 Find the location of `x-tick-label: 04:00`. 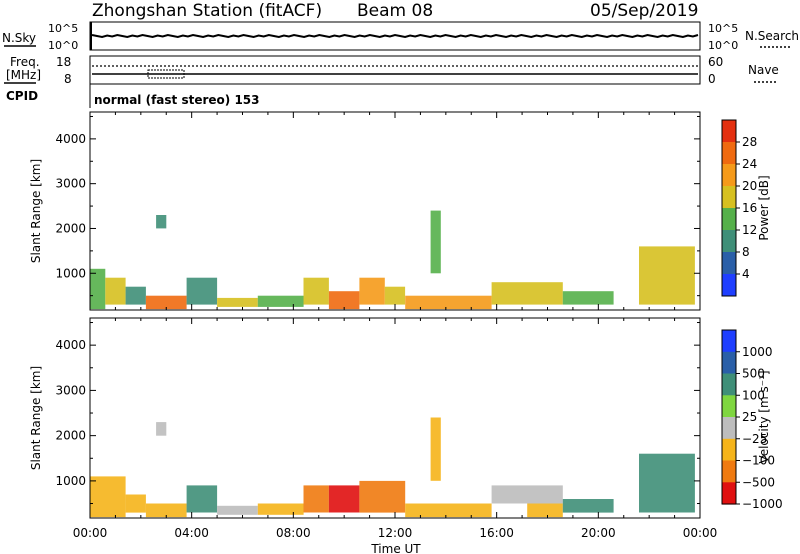

x-tick-label: 04:00 is located at coordinates (191, 533).